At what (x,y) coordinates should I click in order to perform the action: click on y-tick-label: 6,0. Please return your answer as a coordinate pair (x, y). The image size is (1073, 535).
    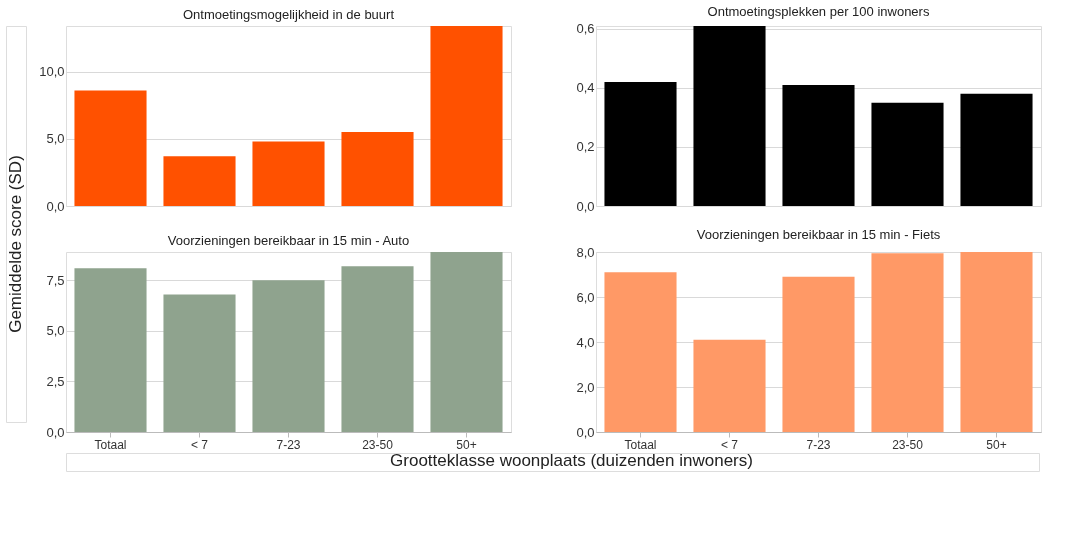
    Looking at the image, I should click on (585, 297).